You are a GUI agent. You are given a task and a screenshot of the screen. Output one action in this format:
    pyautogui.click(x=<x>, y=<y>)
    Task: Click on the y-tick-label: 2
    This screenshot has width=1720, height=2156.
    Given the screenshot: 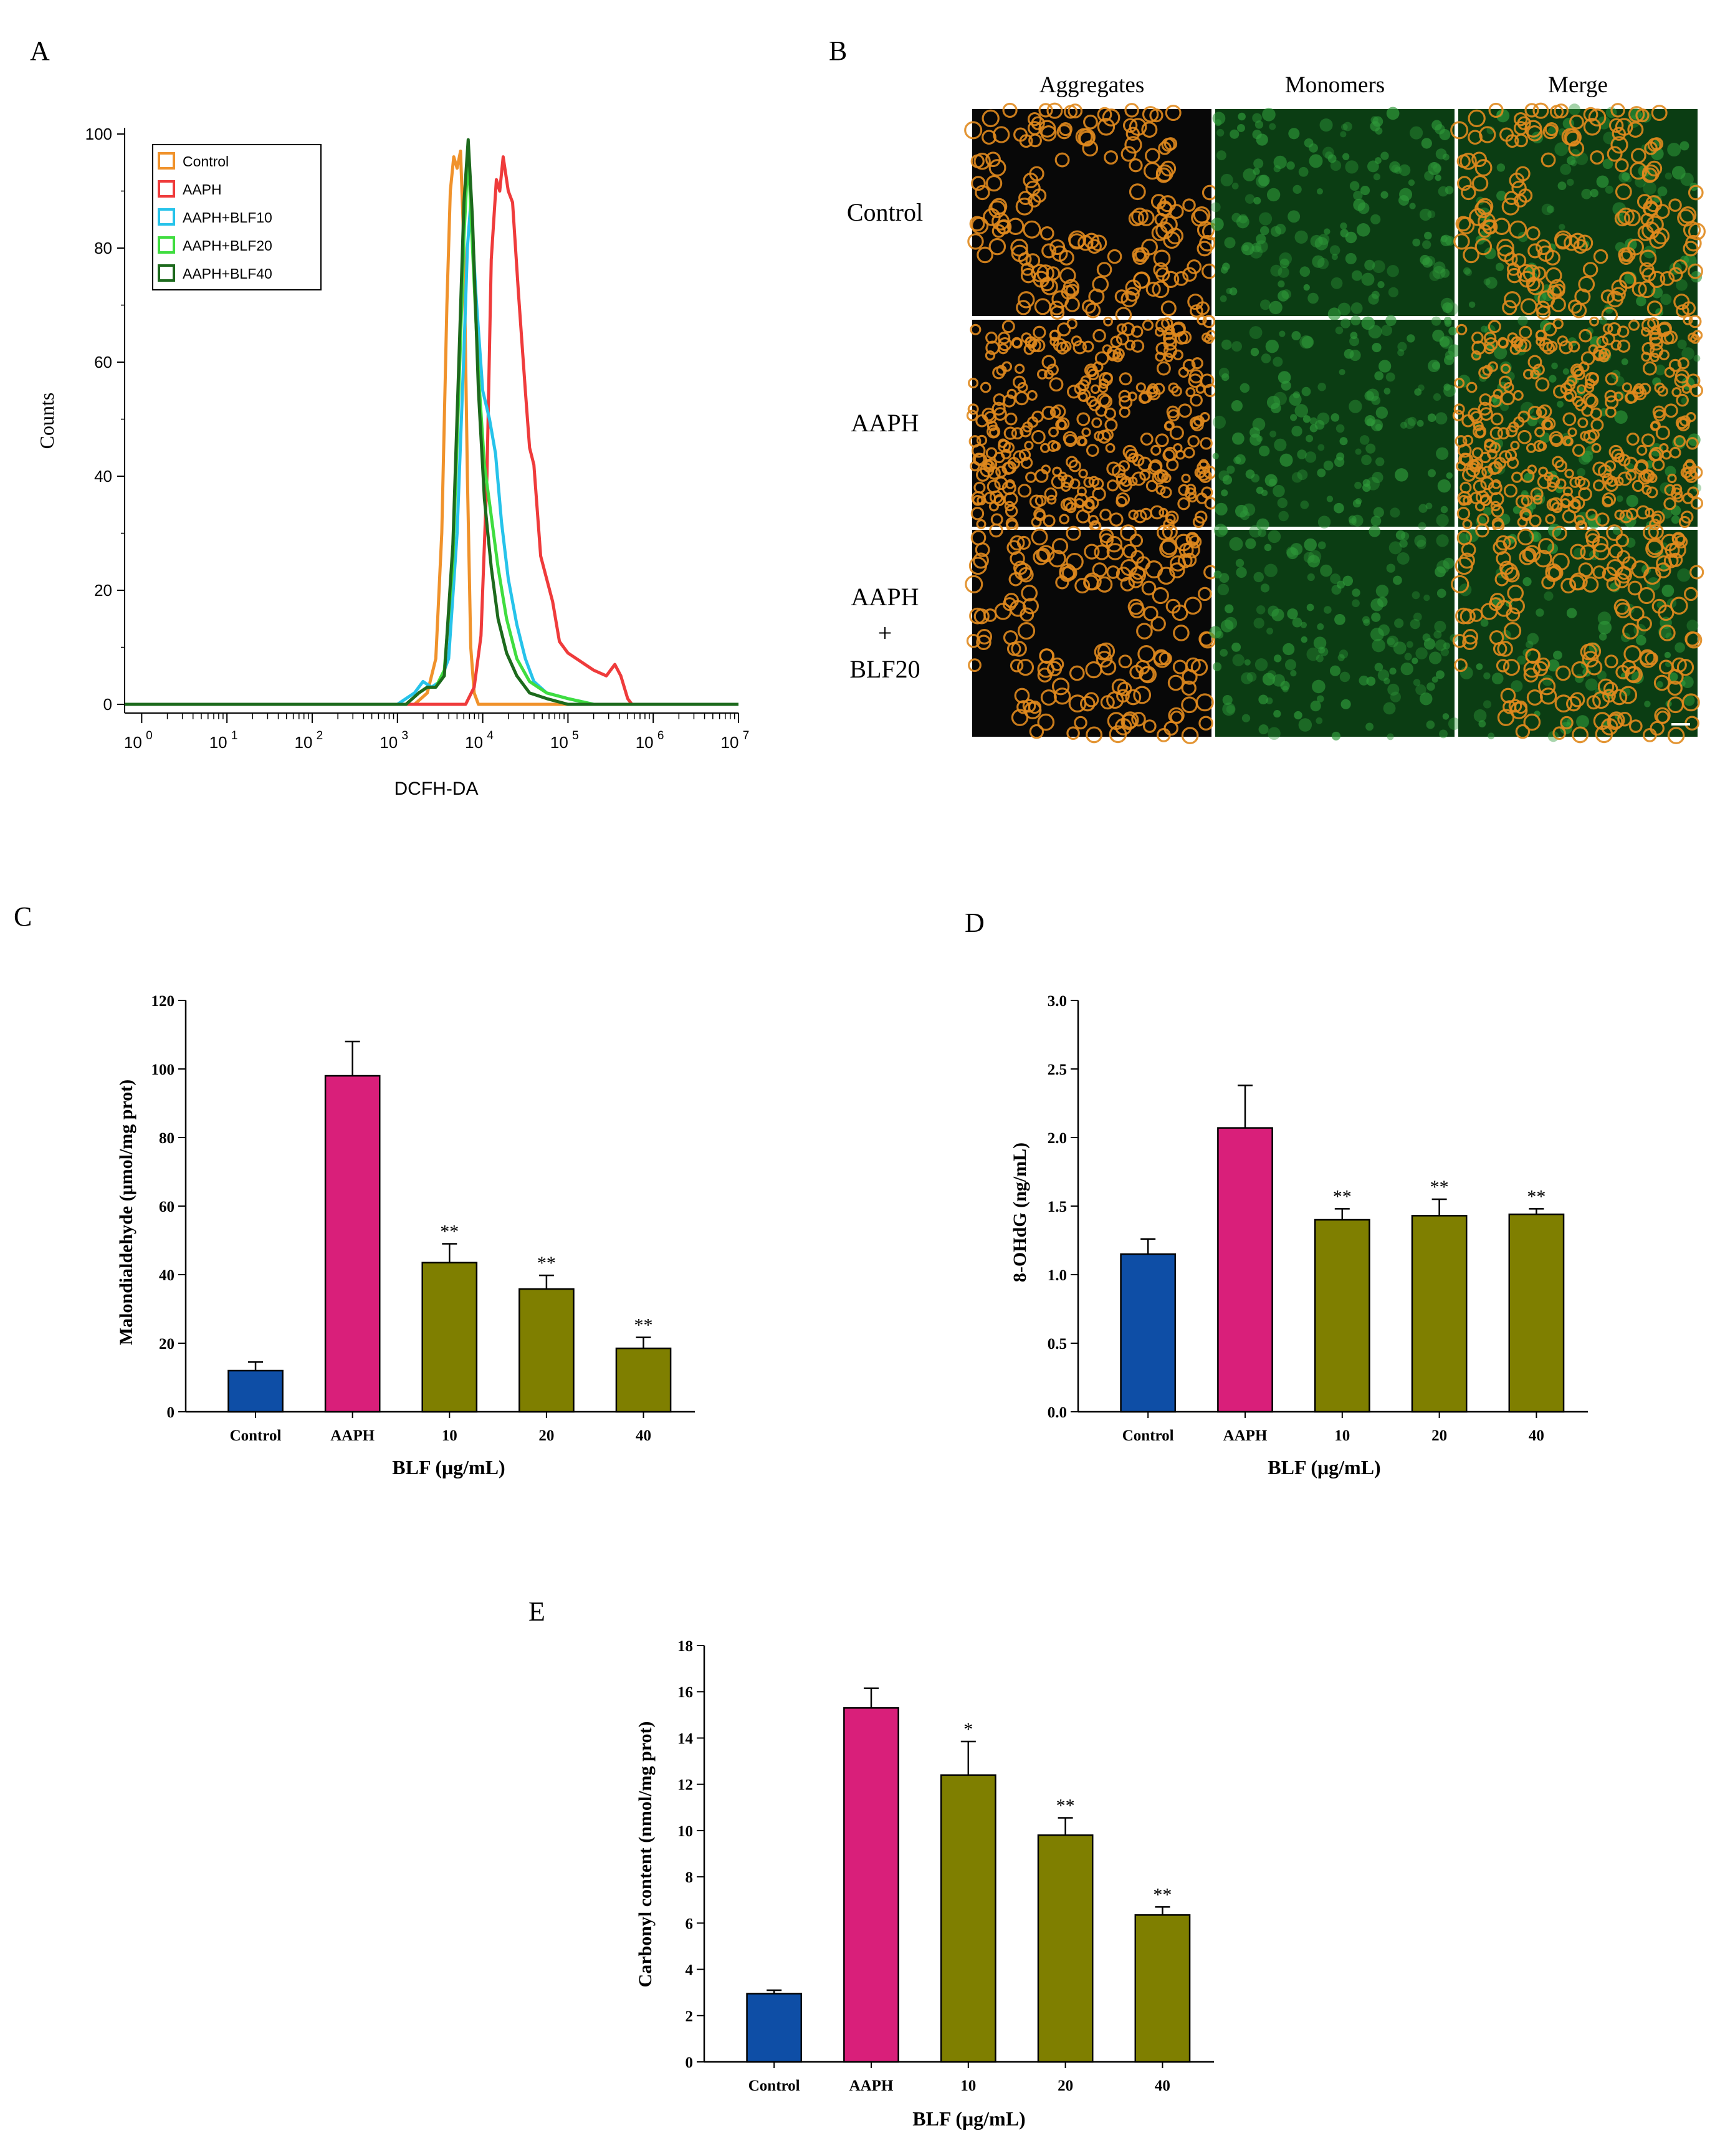 What is the action you would take?
    pyautogui.click(x=690, y=2017)
    